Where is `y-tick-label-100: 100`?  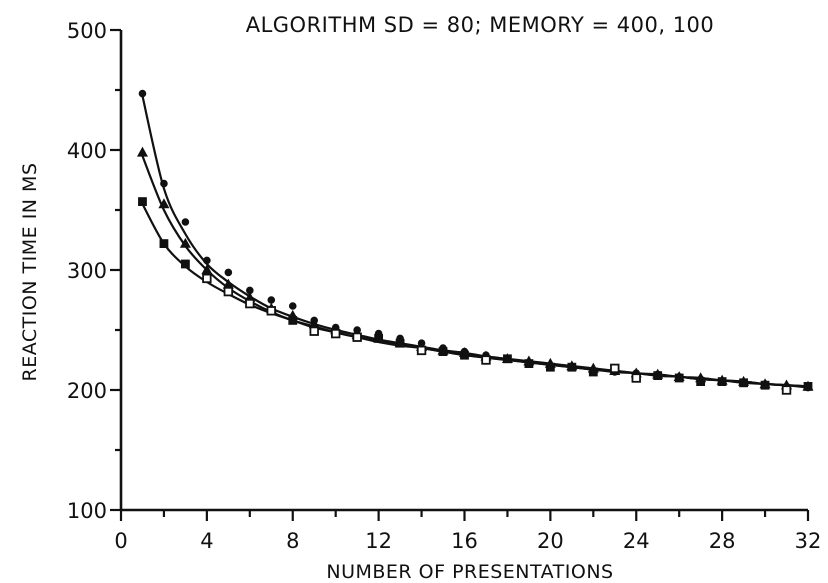
y-tick-label-100: 100 is located at coordinates (87, 511).